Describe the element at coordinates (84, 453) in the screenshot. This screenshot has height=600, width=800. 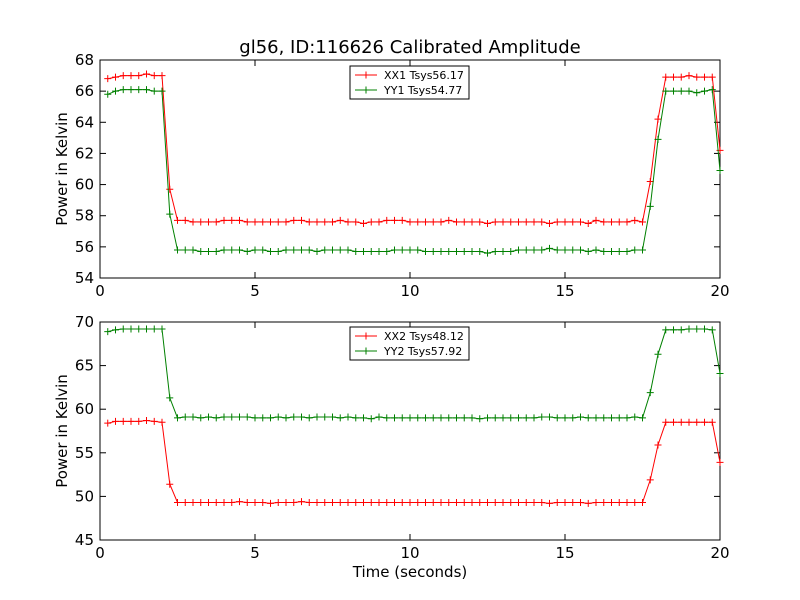
I see `y-tick-label: 55` at that location.